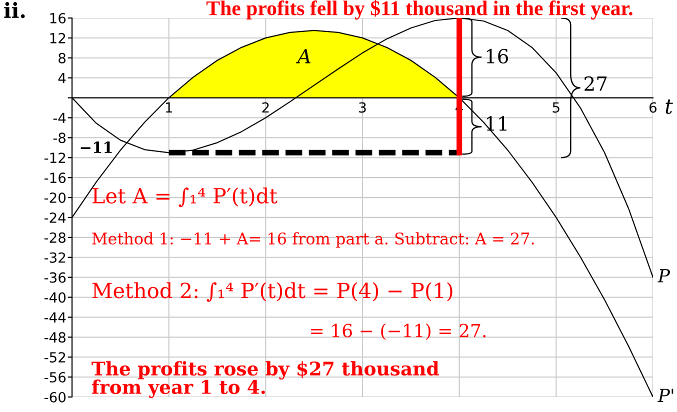 This screenshot has height=412, width=677. What do you see at coordinates (398, 331) in the screenshot?
I see `annotation: = 16 − (−11) = 27.` at bounding box center [398, 331].